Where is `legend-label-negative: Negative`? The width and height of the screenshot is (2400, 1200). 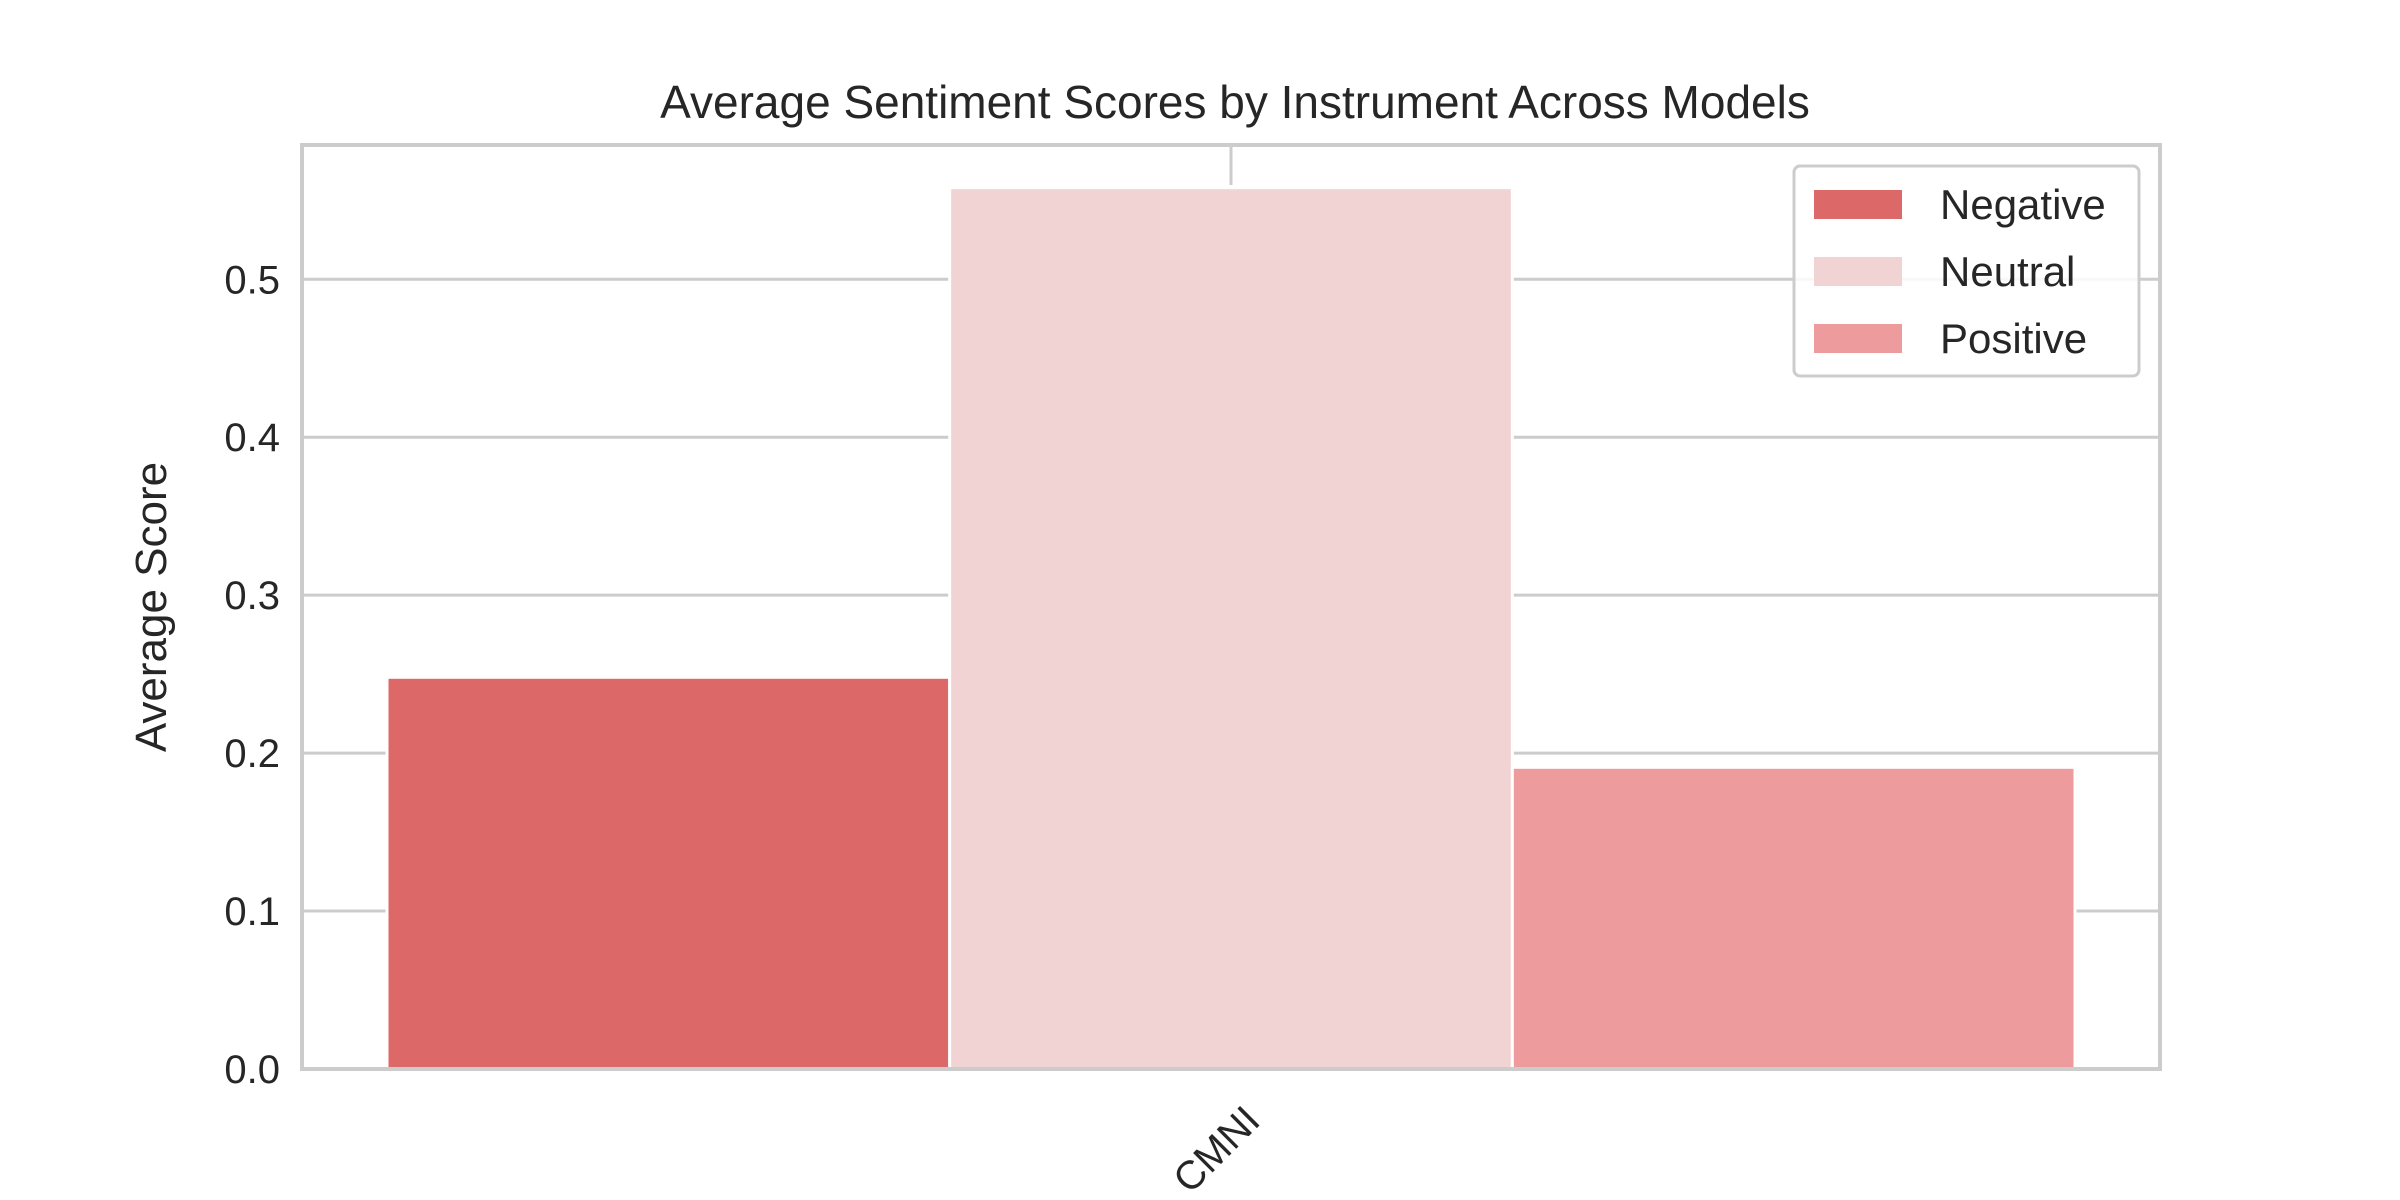 legend-label-negative: Negative is located at coordinates (2023, 204).